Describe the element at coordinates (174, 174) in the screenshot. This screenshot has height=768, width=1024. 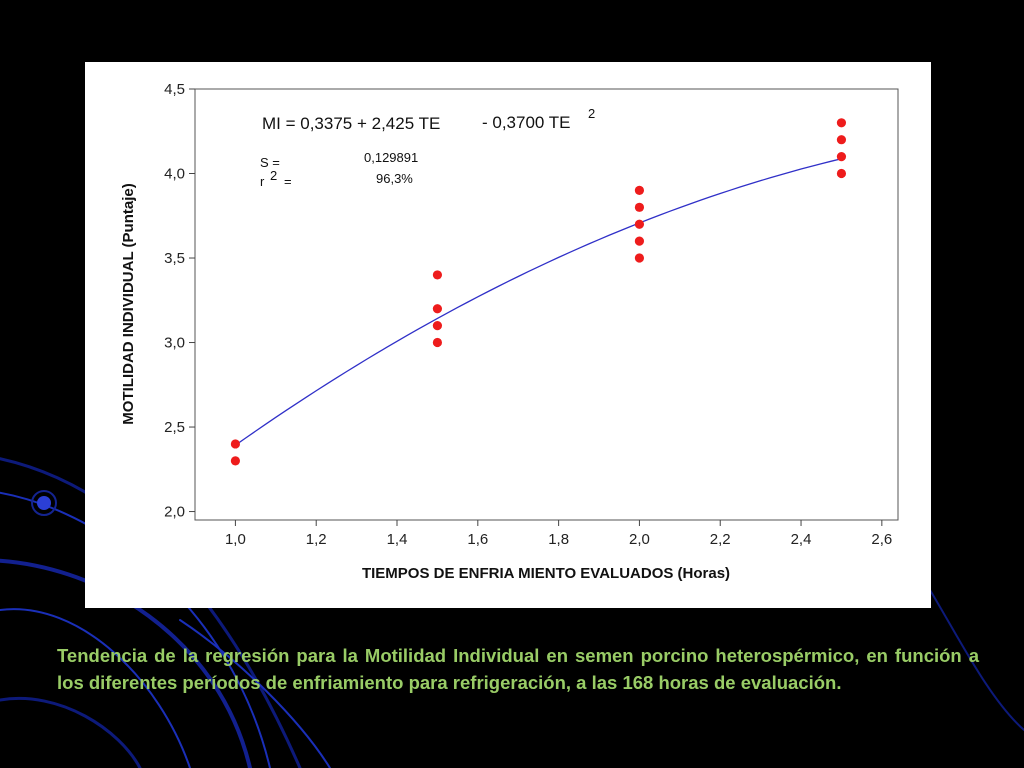
I see `y-tick-label: 4,0` at that location.